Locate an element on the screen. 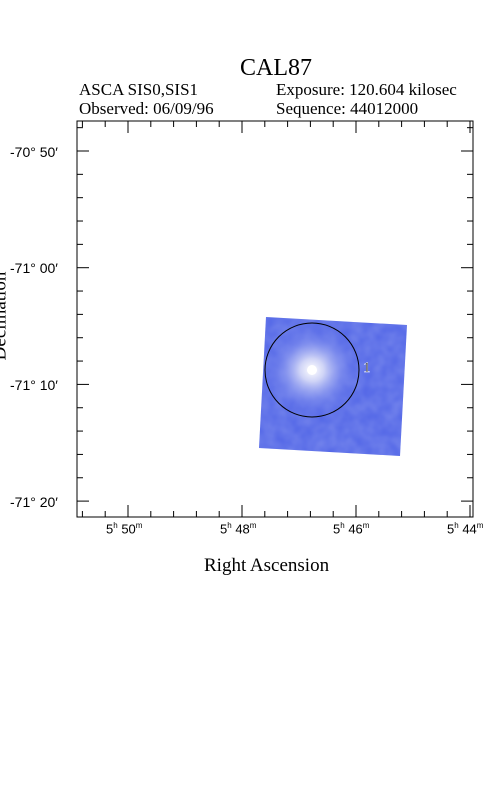 This screenshot has width=486, height=792. source-region-circle is located at coordinates (312, 370).